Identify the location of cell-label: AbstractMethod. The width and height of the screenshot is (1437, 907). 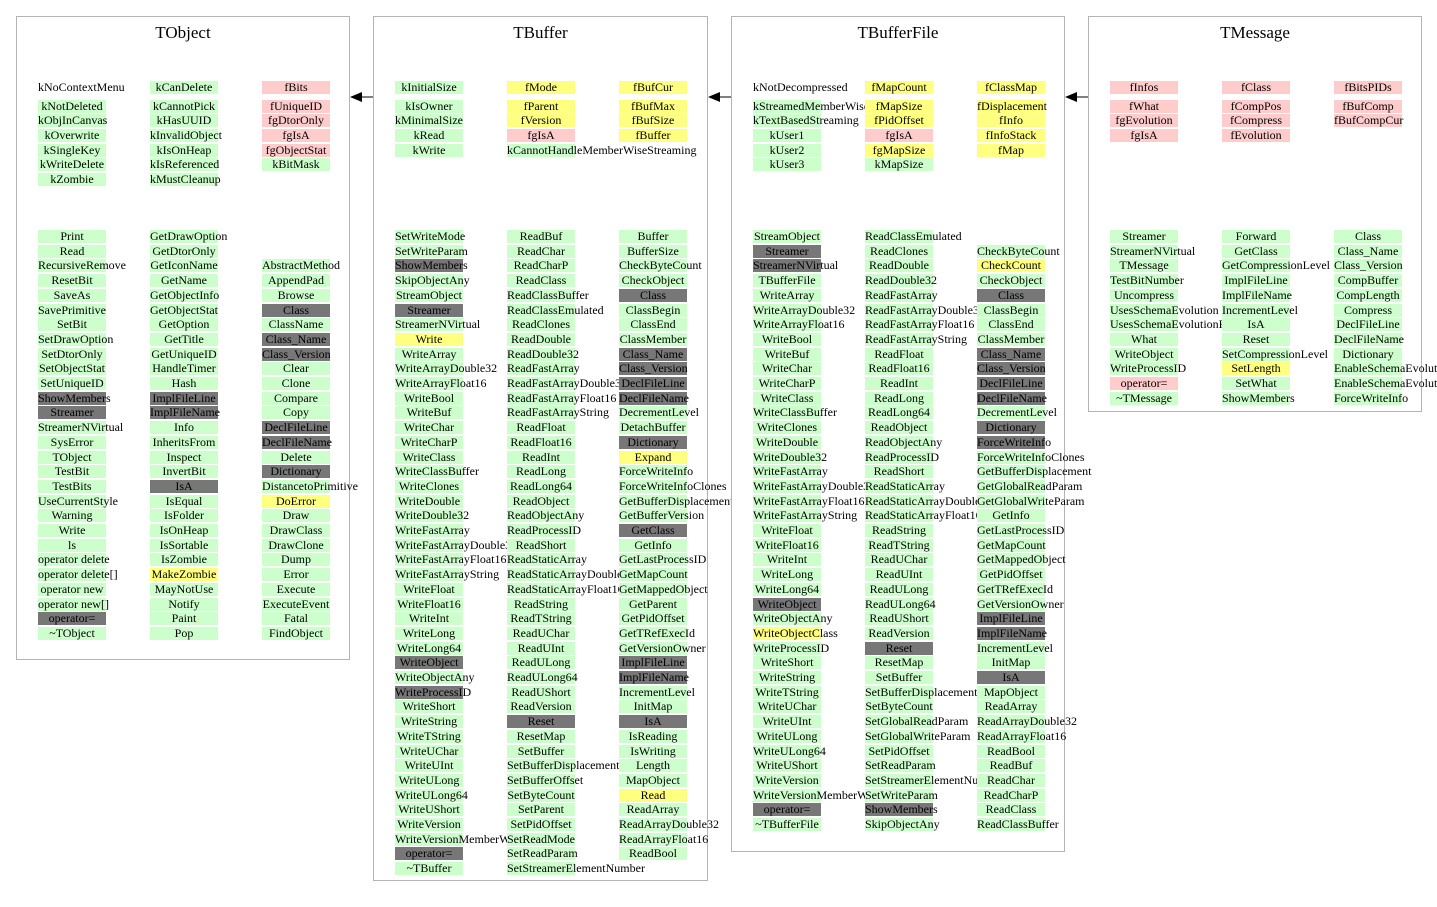
(301, 265).